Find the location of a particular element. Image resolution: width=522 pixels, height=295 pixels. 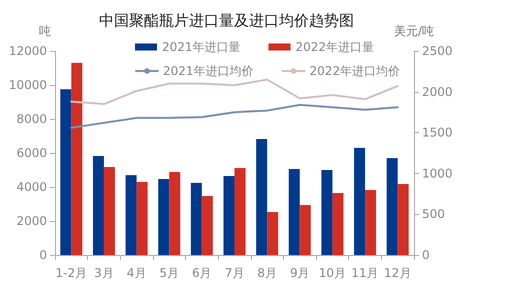

y-tick-label: 12000 is located at coordinates (27, 51).